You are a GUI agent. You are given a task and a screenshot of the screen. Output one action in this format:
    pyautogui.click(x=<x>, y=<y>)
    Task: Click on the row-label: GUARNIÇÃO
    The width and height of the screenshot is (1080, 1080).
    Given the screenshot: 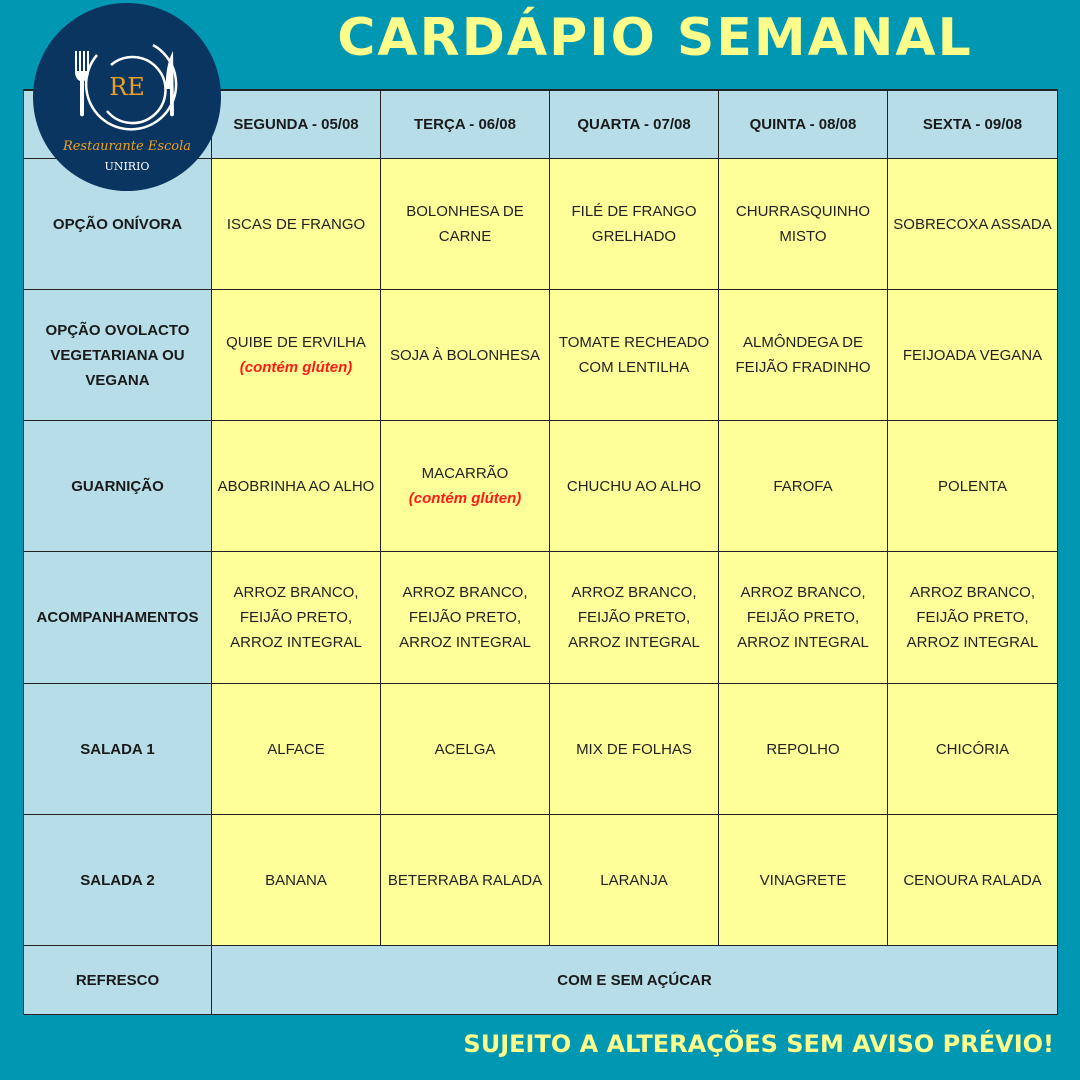 What is the action you would take?
    pyautogui.click(x=118, y=486)
    